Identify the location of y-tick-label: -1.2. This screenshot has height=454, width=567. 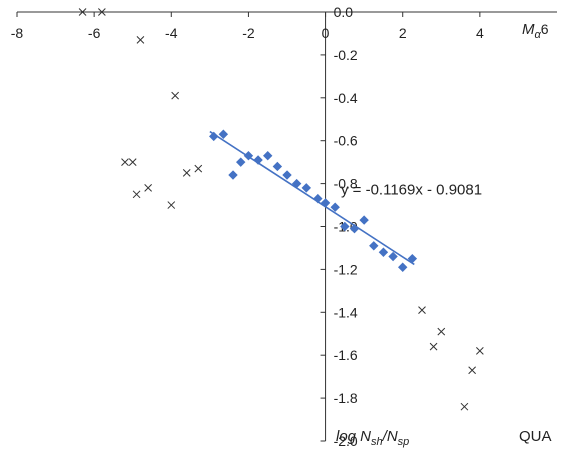
(346, 269).